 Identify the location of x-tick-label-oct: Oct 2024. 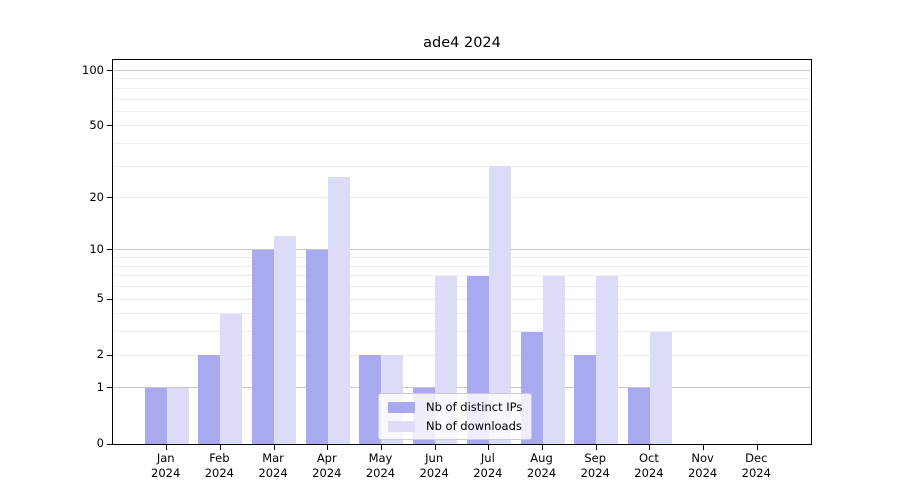
(649, 466).